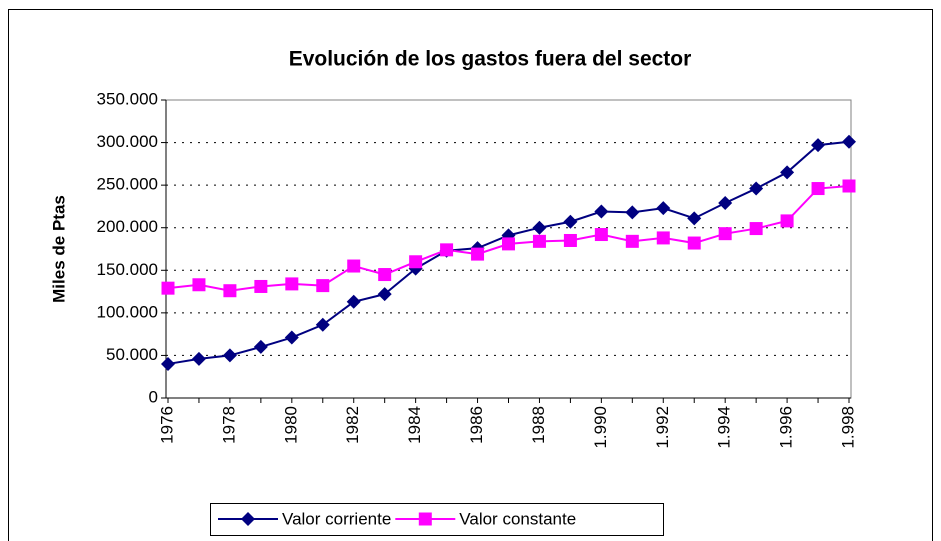 The image size is (941, 541). Describe the element at coordinates (336, 518) in the screenshot. I see `legend-label: Valor corriente` at that location.